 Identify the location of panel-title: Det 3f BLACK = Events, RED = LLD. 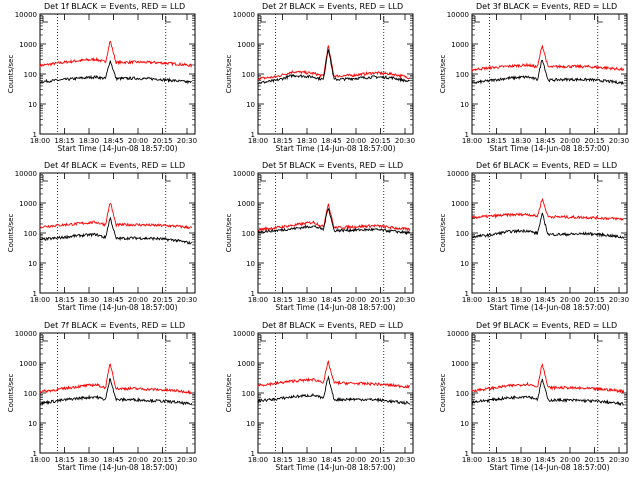
(546, 6).